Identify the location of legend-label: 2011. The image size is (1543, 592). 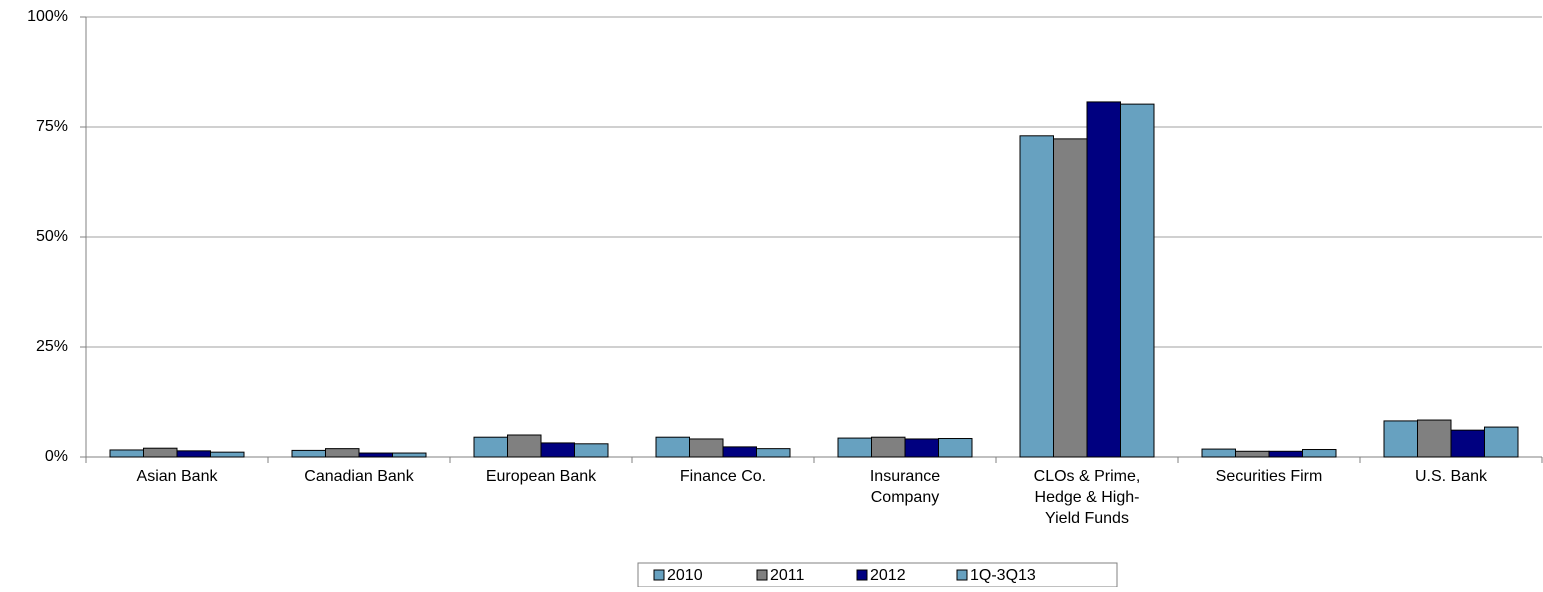
(787, 575).